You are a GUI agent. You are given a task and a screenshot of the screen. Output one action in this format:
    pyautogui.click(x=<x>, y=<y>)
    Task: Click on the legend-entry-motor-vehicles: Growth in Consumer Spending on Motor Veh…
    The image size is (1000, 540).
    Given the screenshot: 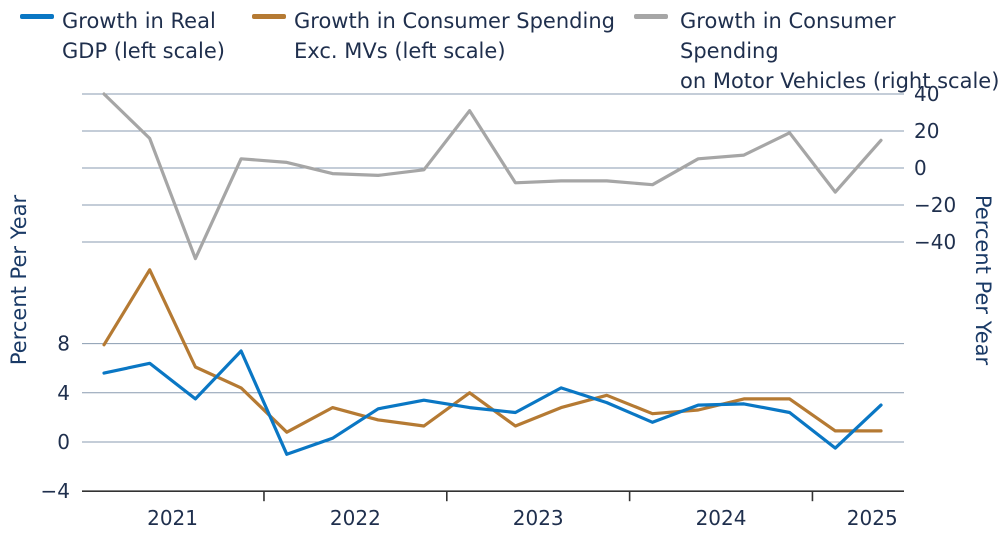 What is the action you would take?
    pyautogui.click(x=840, y=51)
    